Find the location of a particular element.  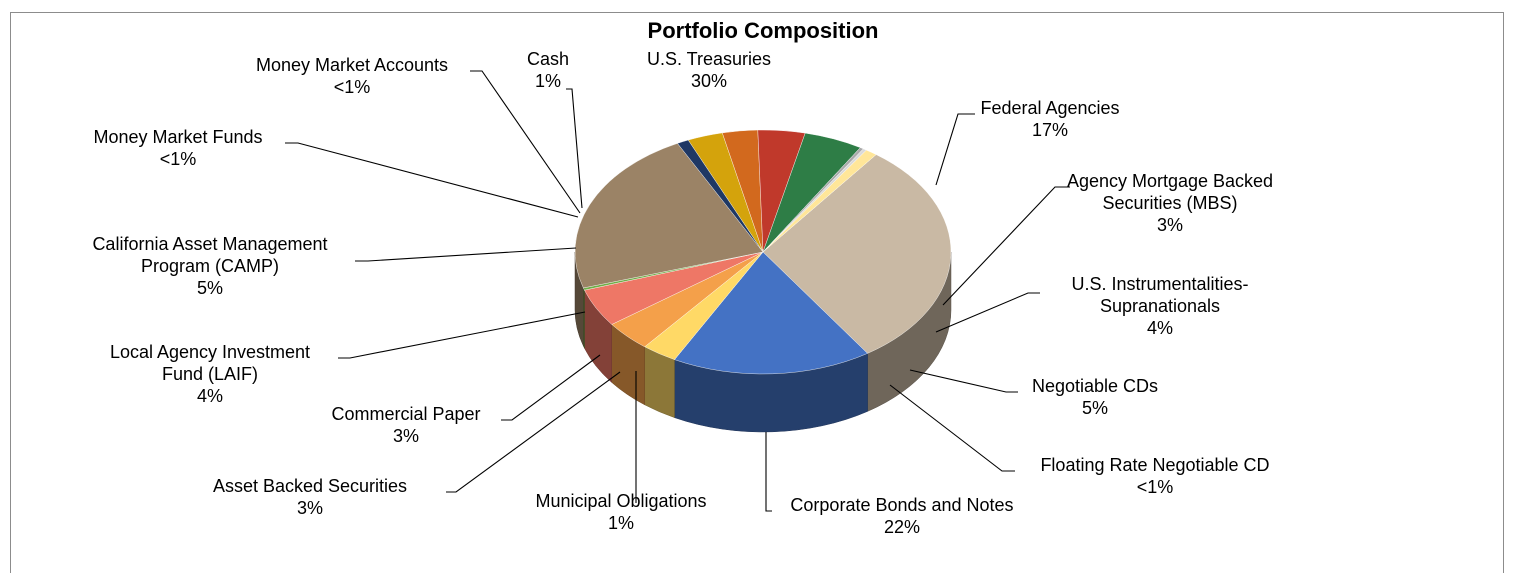

leader-line-local-agency-investment-fund-laif is located at coordinates (462, 335).